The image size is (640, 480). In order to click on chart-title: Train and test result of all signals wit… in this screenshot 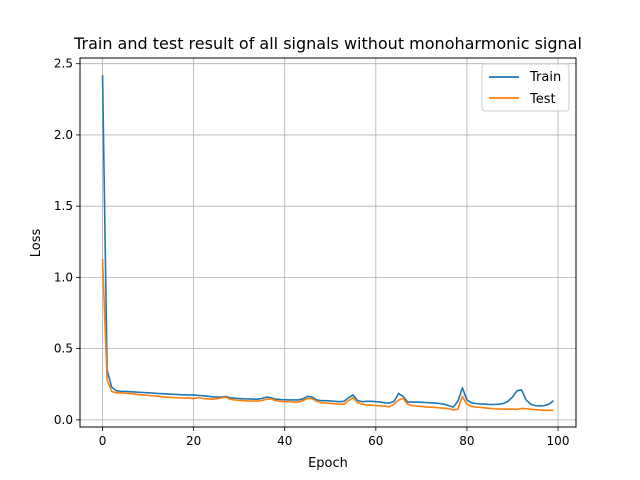, I will do `click(327, 43)`.